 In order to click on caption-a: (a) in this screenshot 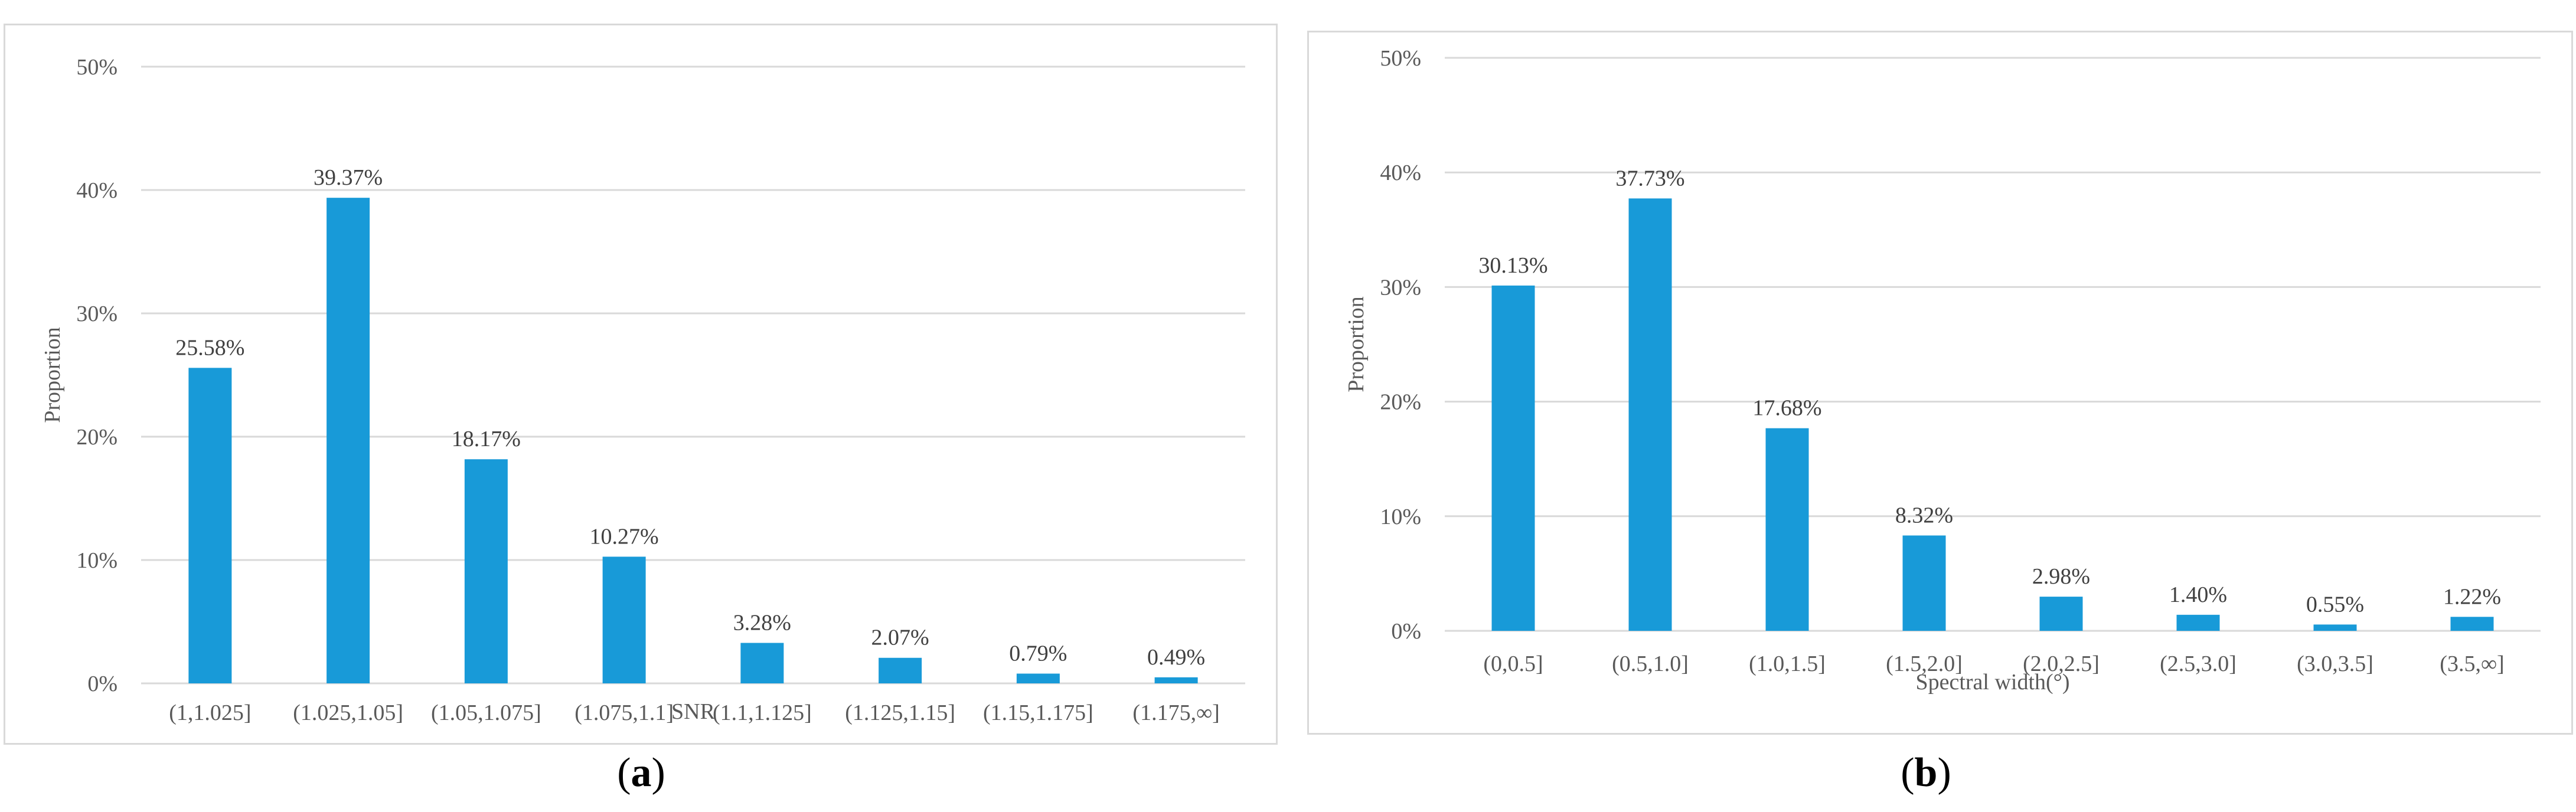, I will do `click(641, 772)`.